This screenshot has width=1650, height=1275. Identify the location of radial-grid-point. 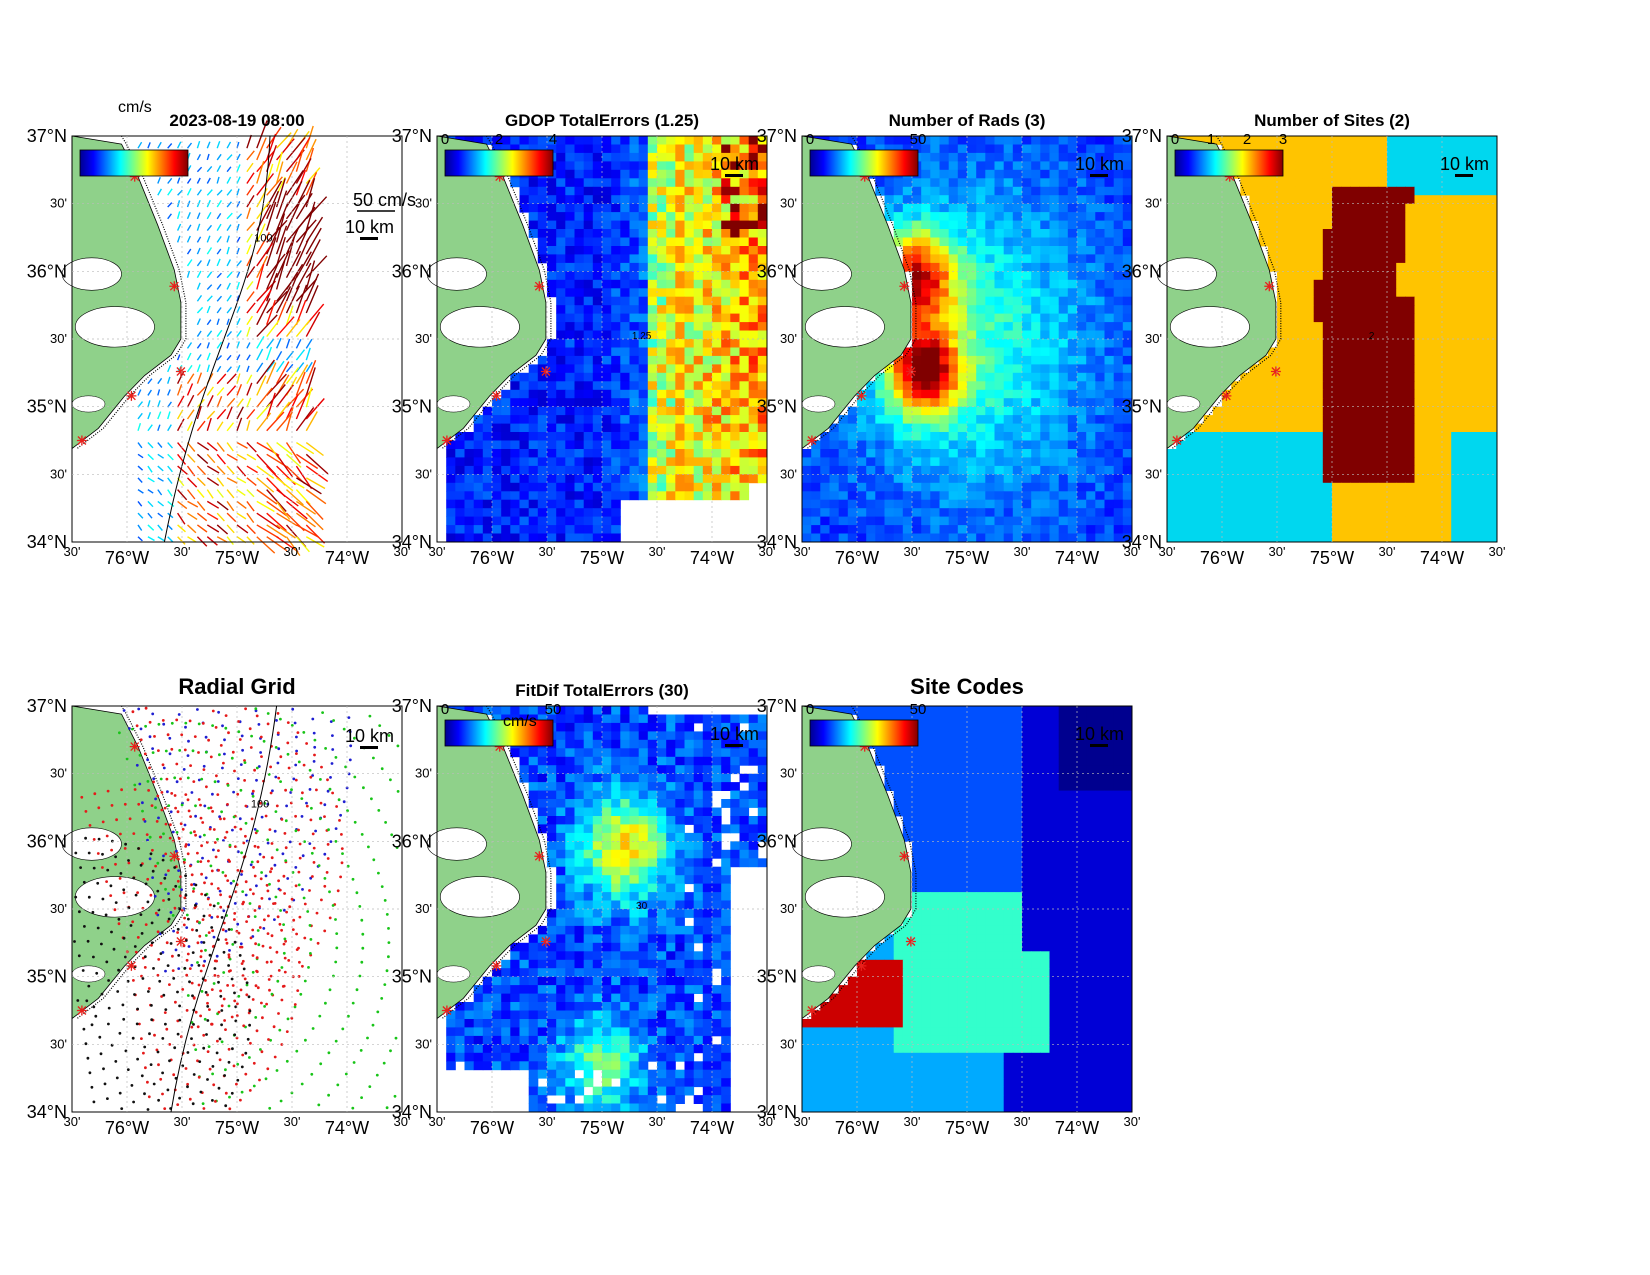
(141, 729).